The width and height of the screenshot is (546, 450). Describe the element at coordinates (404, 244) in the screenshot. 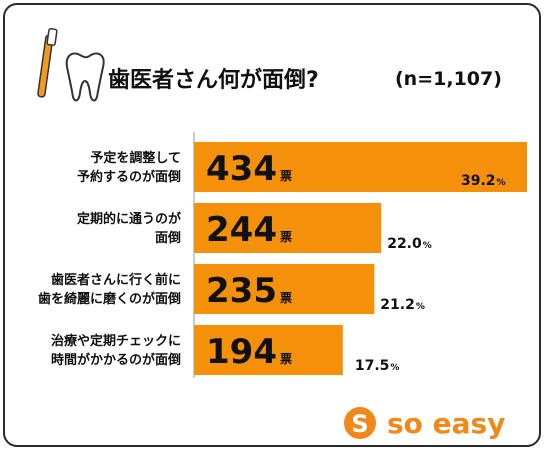

I see `percent-label: 22.0` at that location.